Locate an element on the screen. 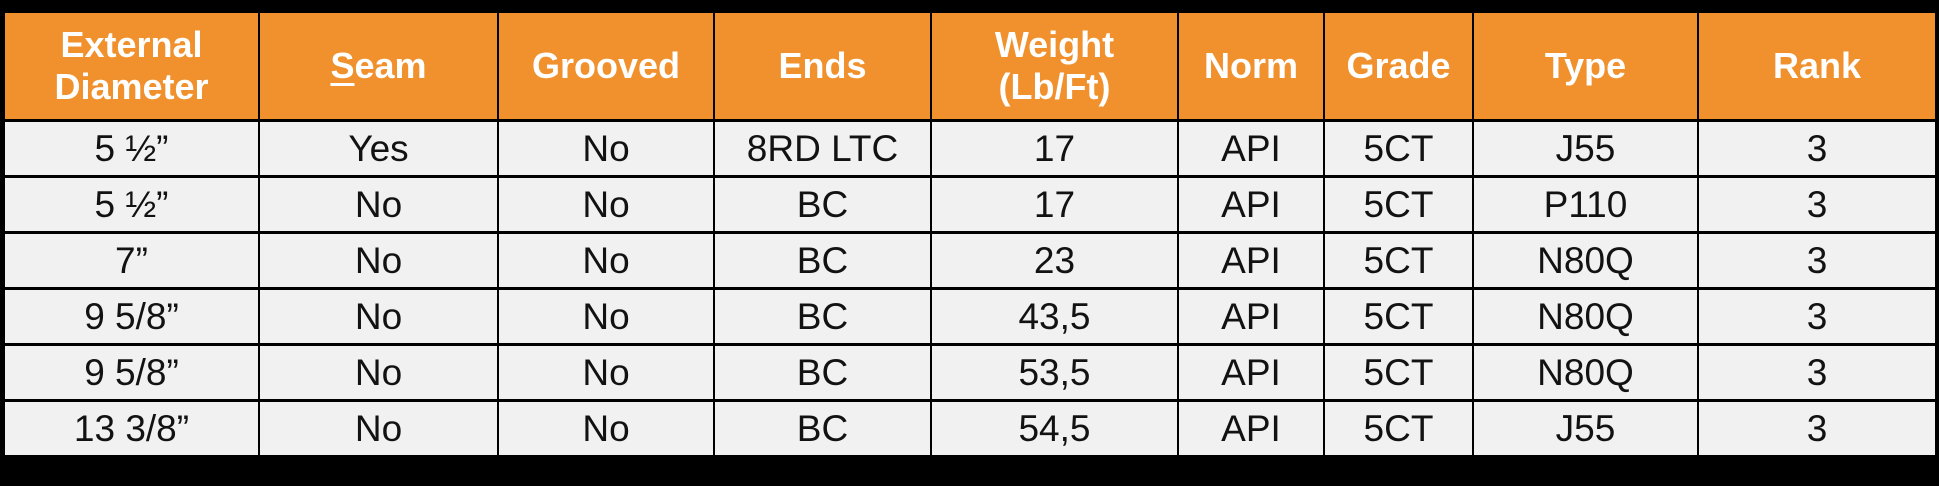 This screenshot has width=1939, height=486. table-row: 5 ½” Yes No 8RD LTC 17 API 5CT J55 3 is located at coordinates (970, 148).